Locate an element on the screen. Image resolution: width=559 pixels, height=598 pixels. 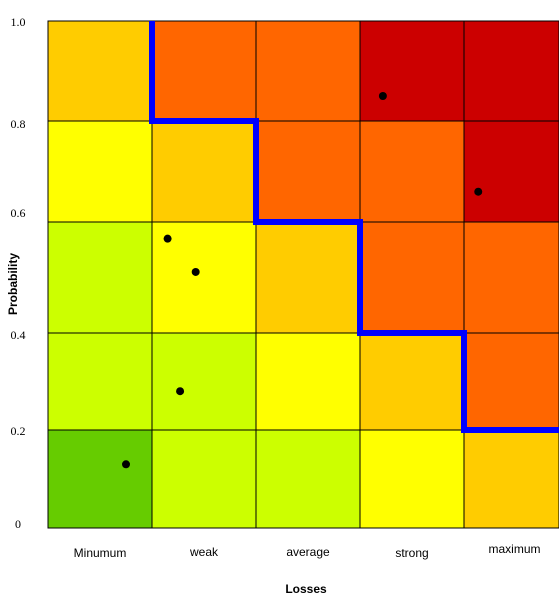
x-tick-label: weak is located at coordinates (204, 552).